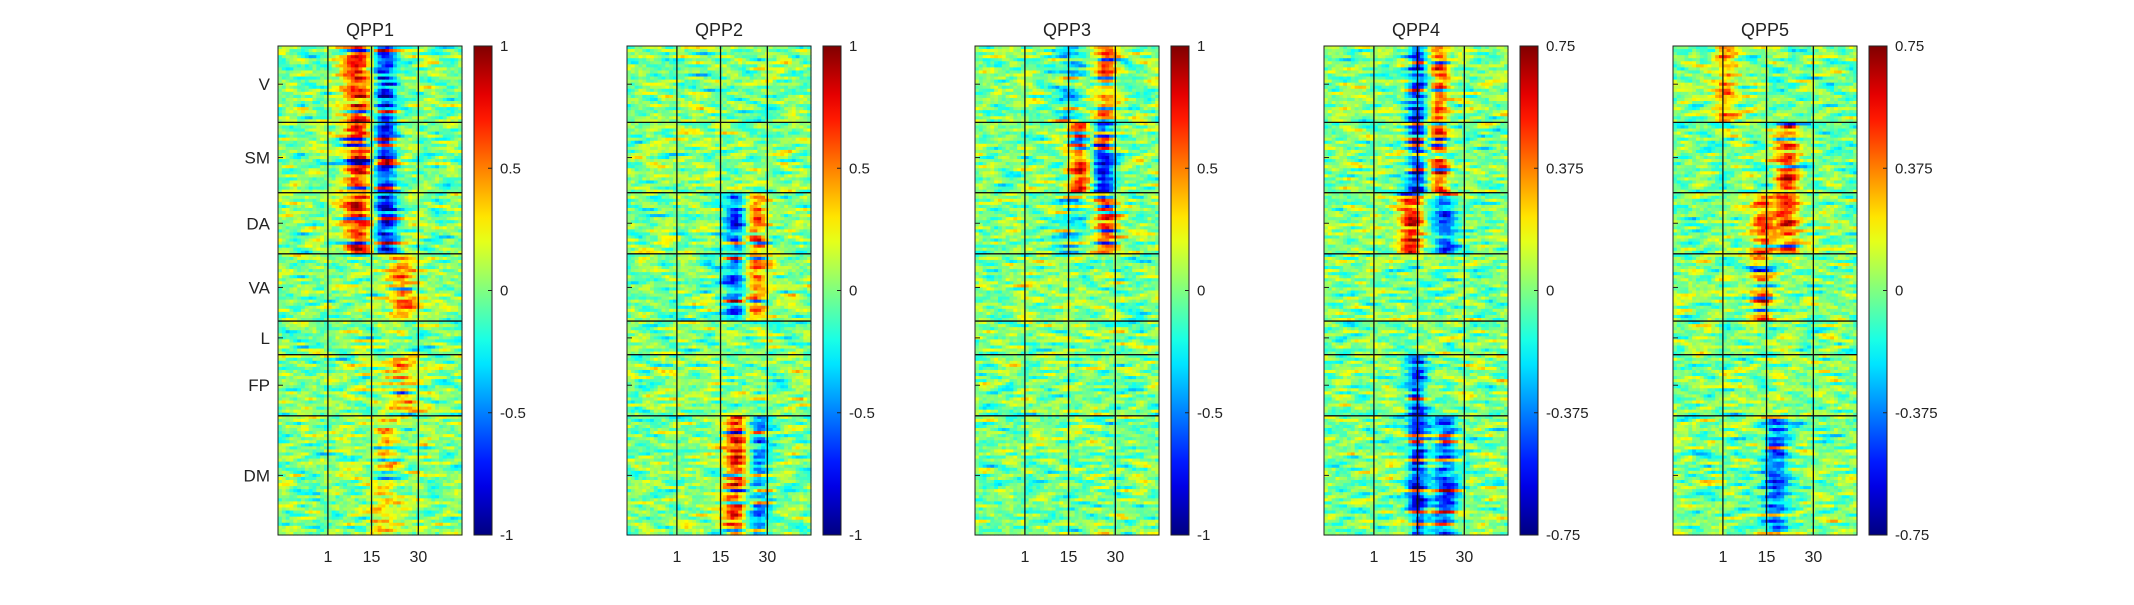 The width and height of the screenshot is (2134, 605). What do you see at coordinates (258, 158) in the screenshot?
I see `network-label: SM` at bounding box center [258, 158].